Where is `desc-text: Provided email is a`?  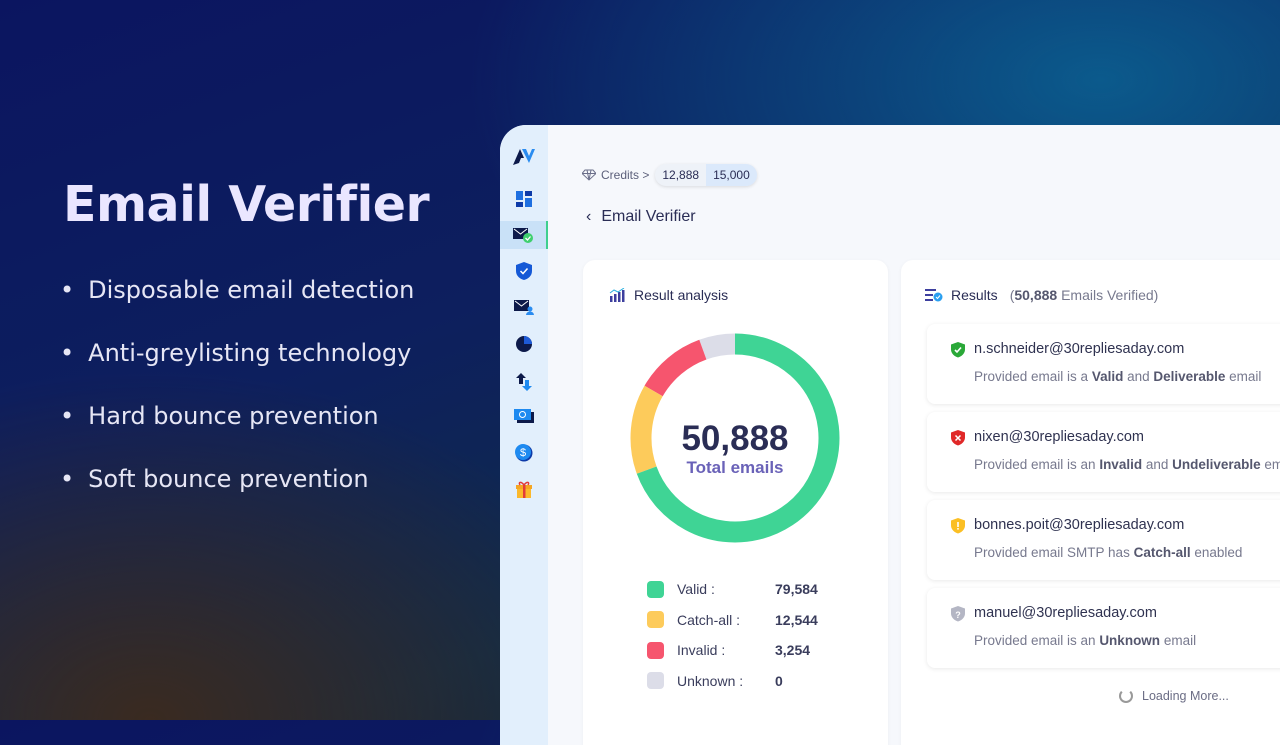
desc-text: Provided email is a is located at coordinates (1033, 376).